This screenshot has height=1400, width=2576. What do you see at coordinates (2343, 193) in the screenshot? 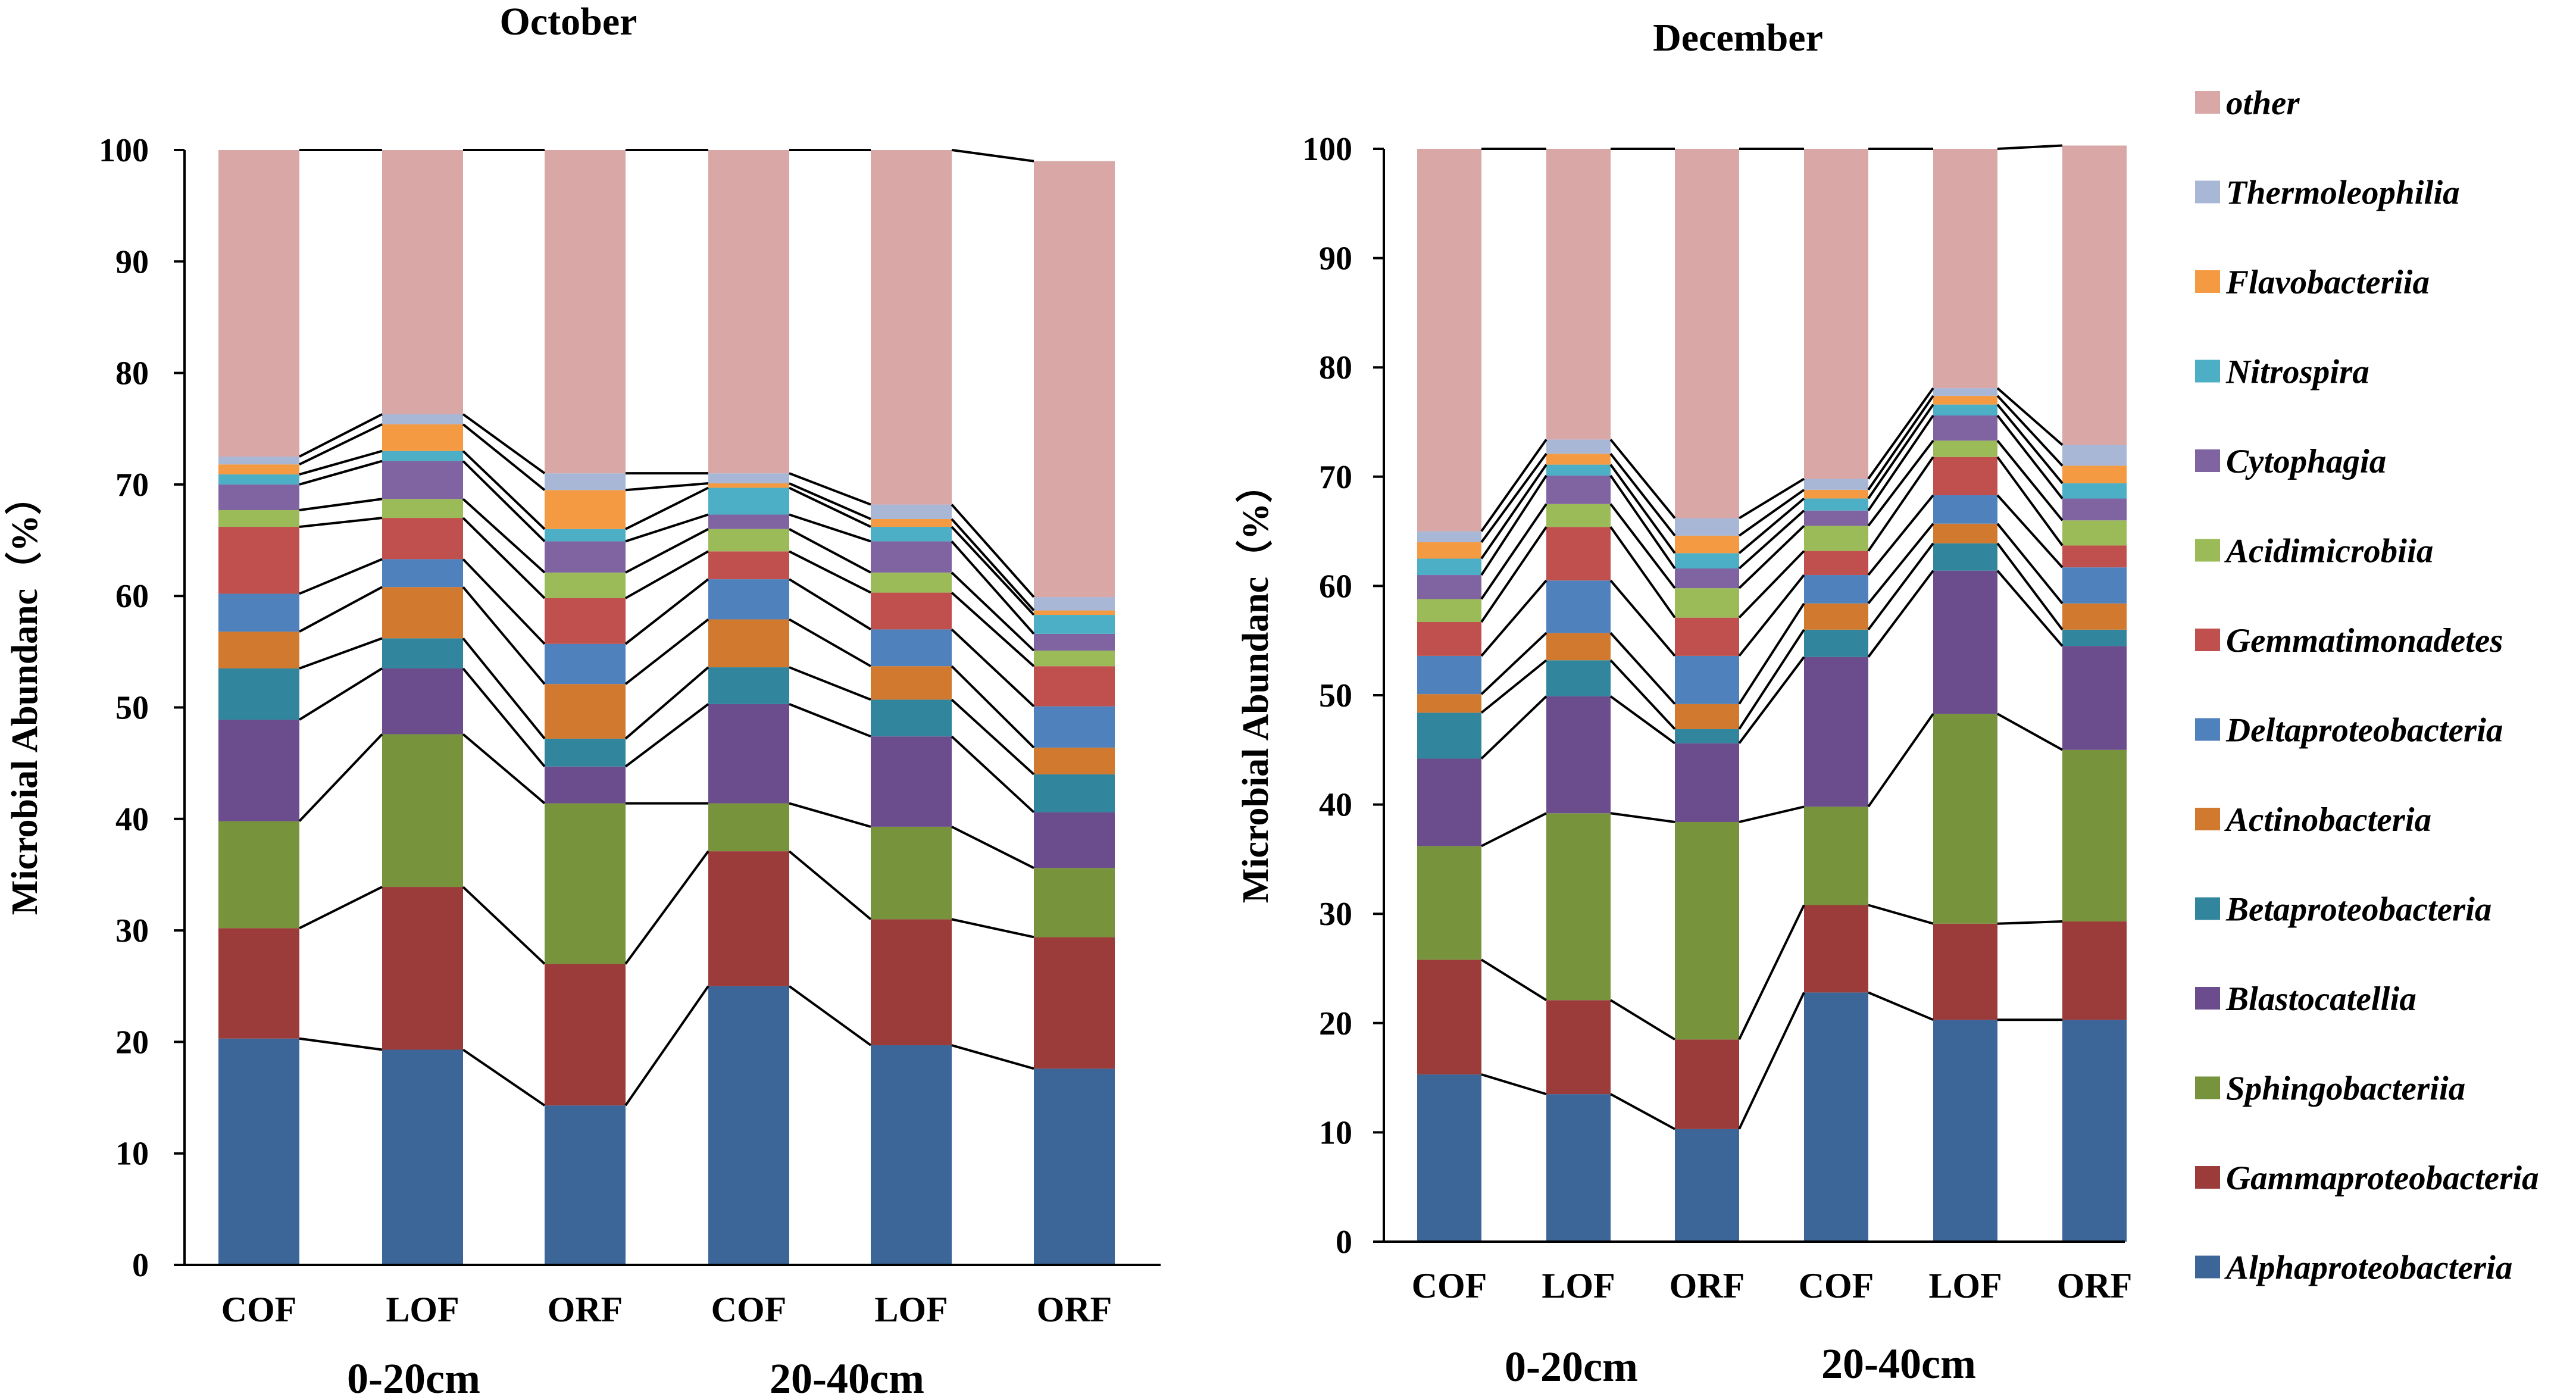
I see `legend-label-thermoleophilia: Thermoleophilia` at bounding box center [2343, 193].